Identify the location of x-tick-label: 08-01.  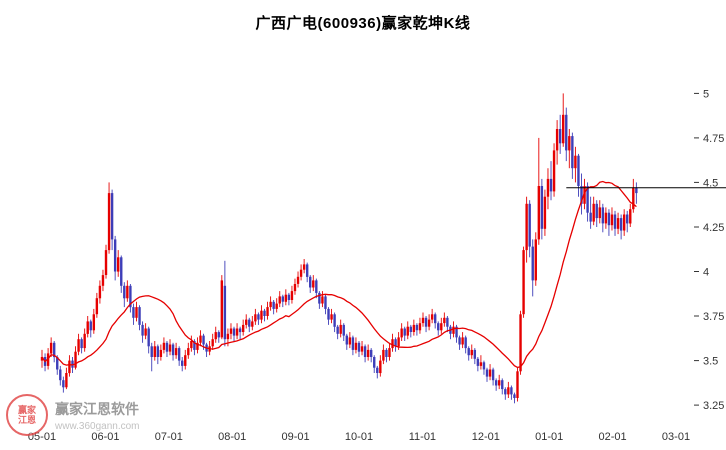
(232, 437).